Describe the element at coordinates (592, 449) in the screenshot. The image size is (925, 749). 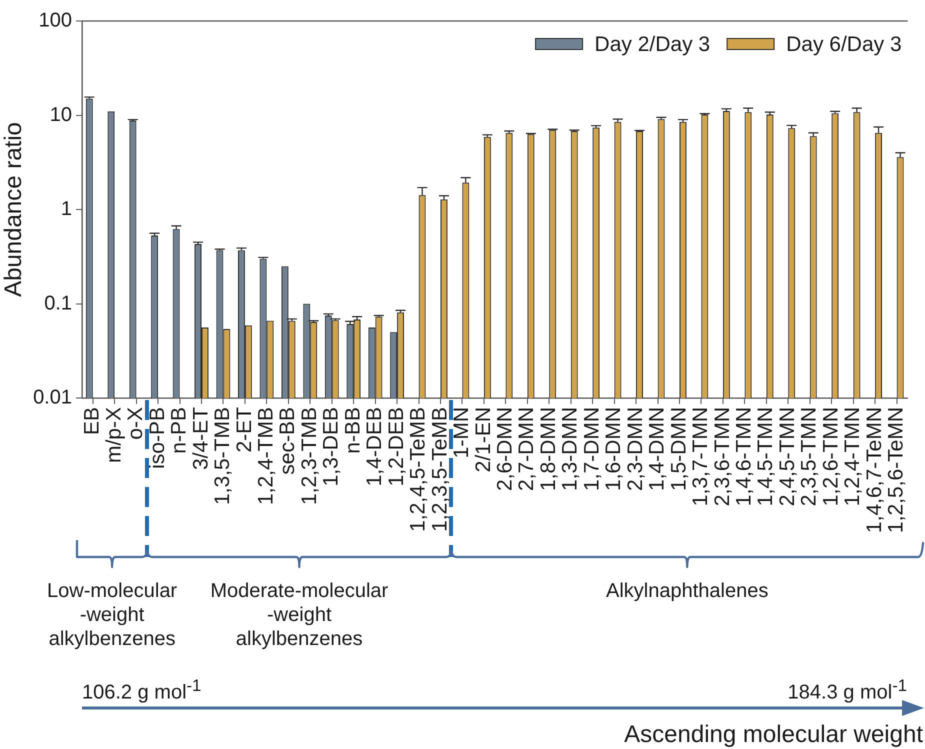
I see `x-tick-label: 1,7-DMN` at that location.